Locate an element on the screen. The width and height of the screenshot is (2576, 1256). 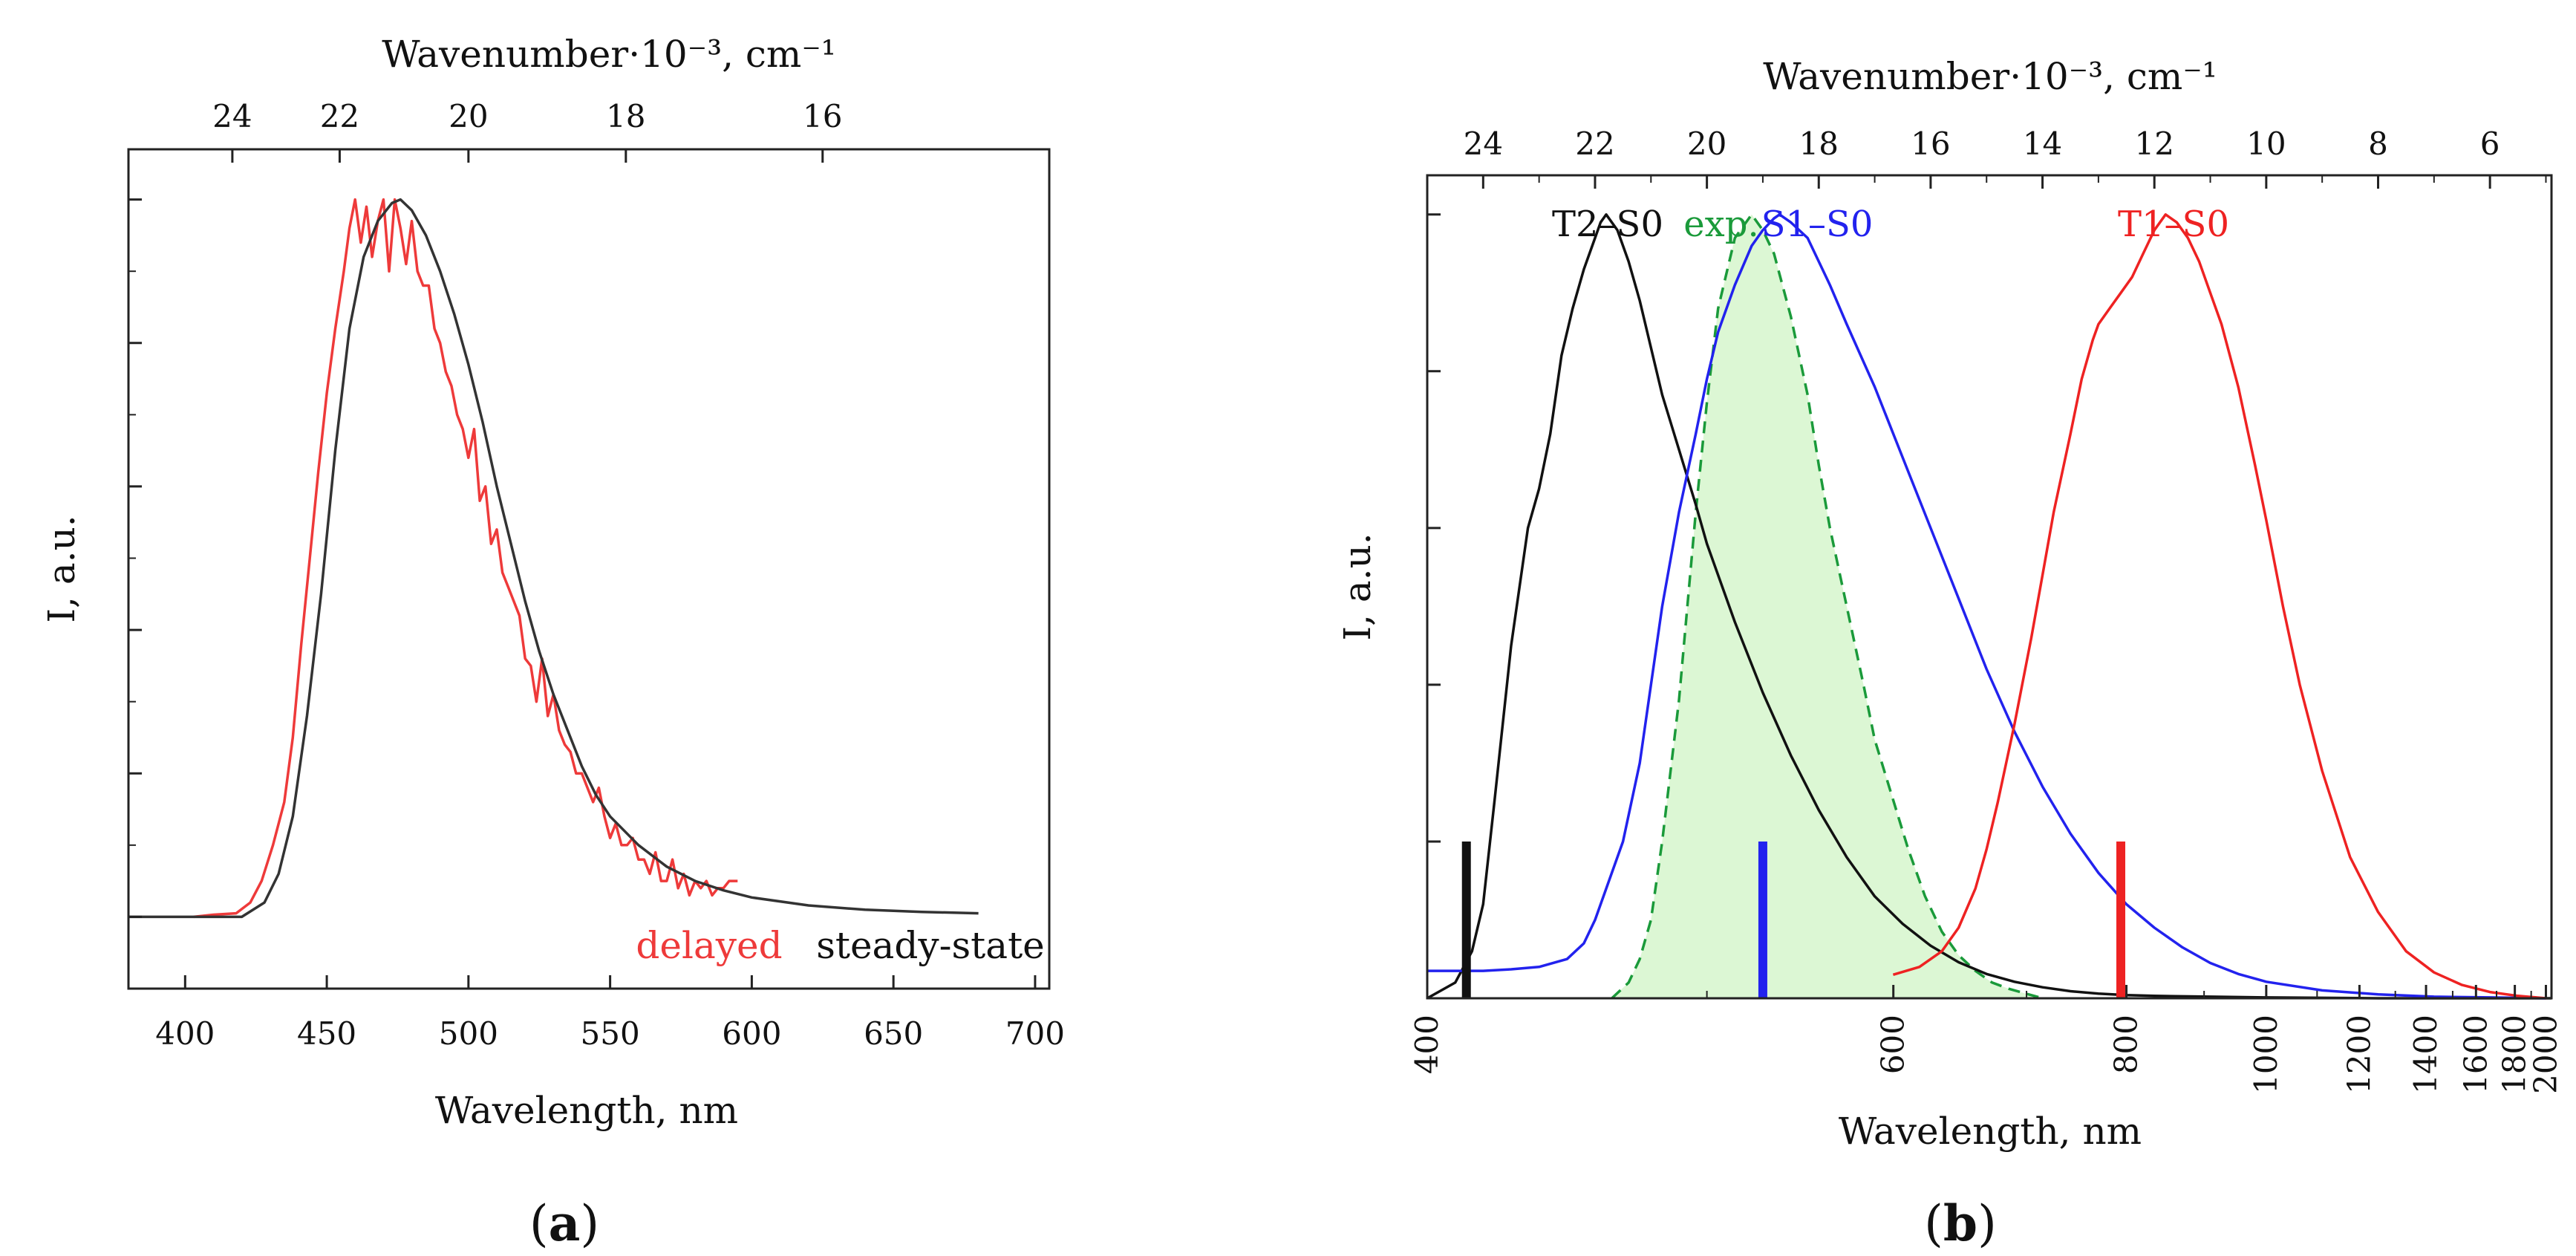
legend-label-steady-state: steady-state is located at coordinates (930, 945).